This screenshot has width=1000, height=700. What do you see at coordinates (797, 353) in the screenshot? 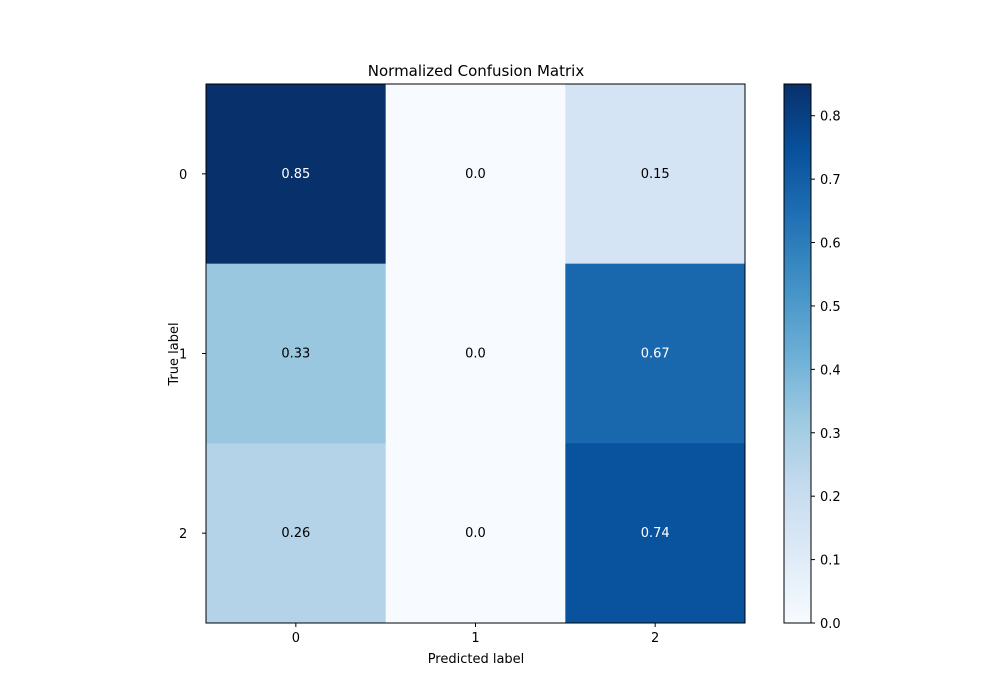
I see `colorbar` at bounding box center [797, 353].